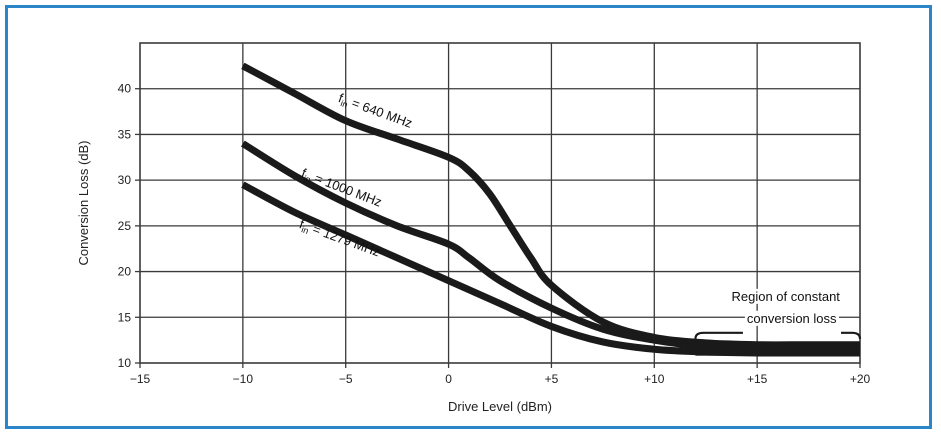  Describe the element at coordinates (654, 379) in the screenshot. I see `x-tick-label: +10` at that location.